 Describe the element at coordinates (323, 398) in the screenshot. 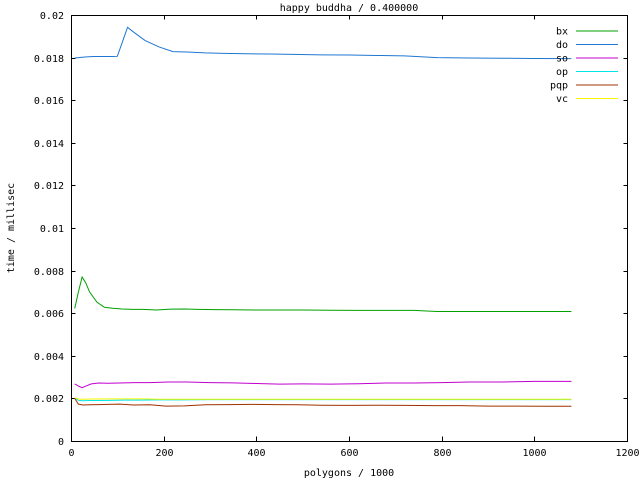

I see `series-line-vc` at that location.